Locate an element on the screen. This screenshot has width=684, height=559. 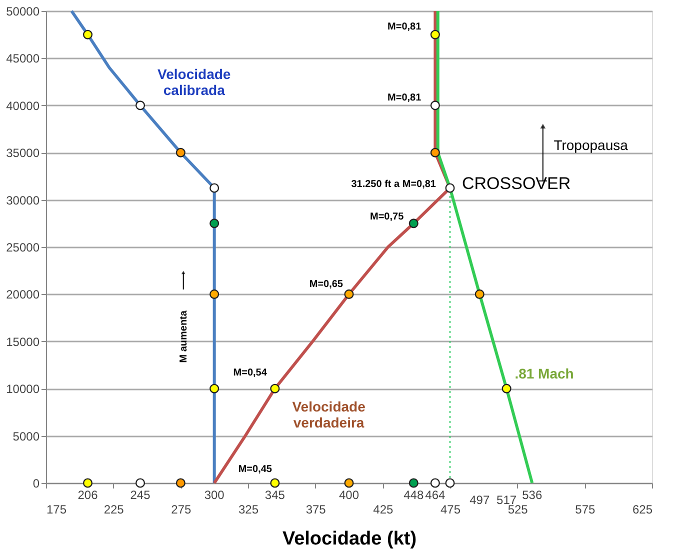
text: 497 is located at coordinates (480, 499).